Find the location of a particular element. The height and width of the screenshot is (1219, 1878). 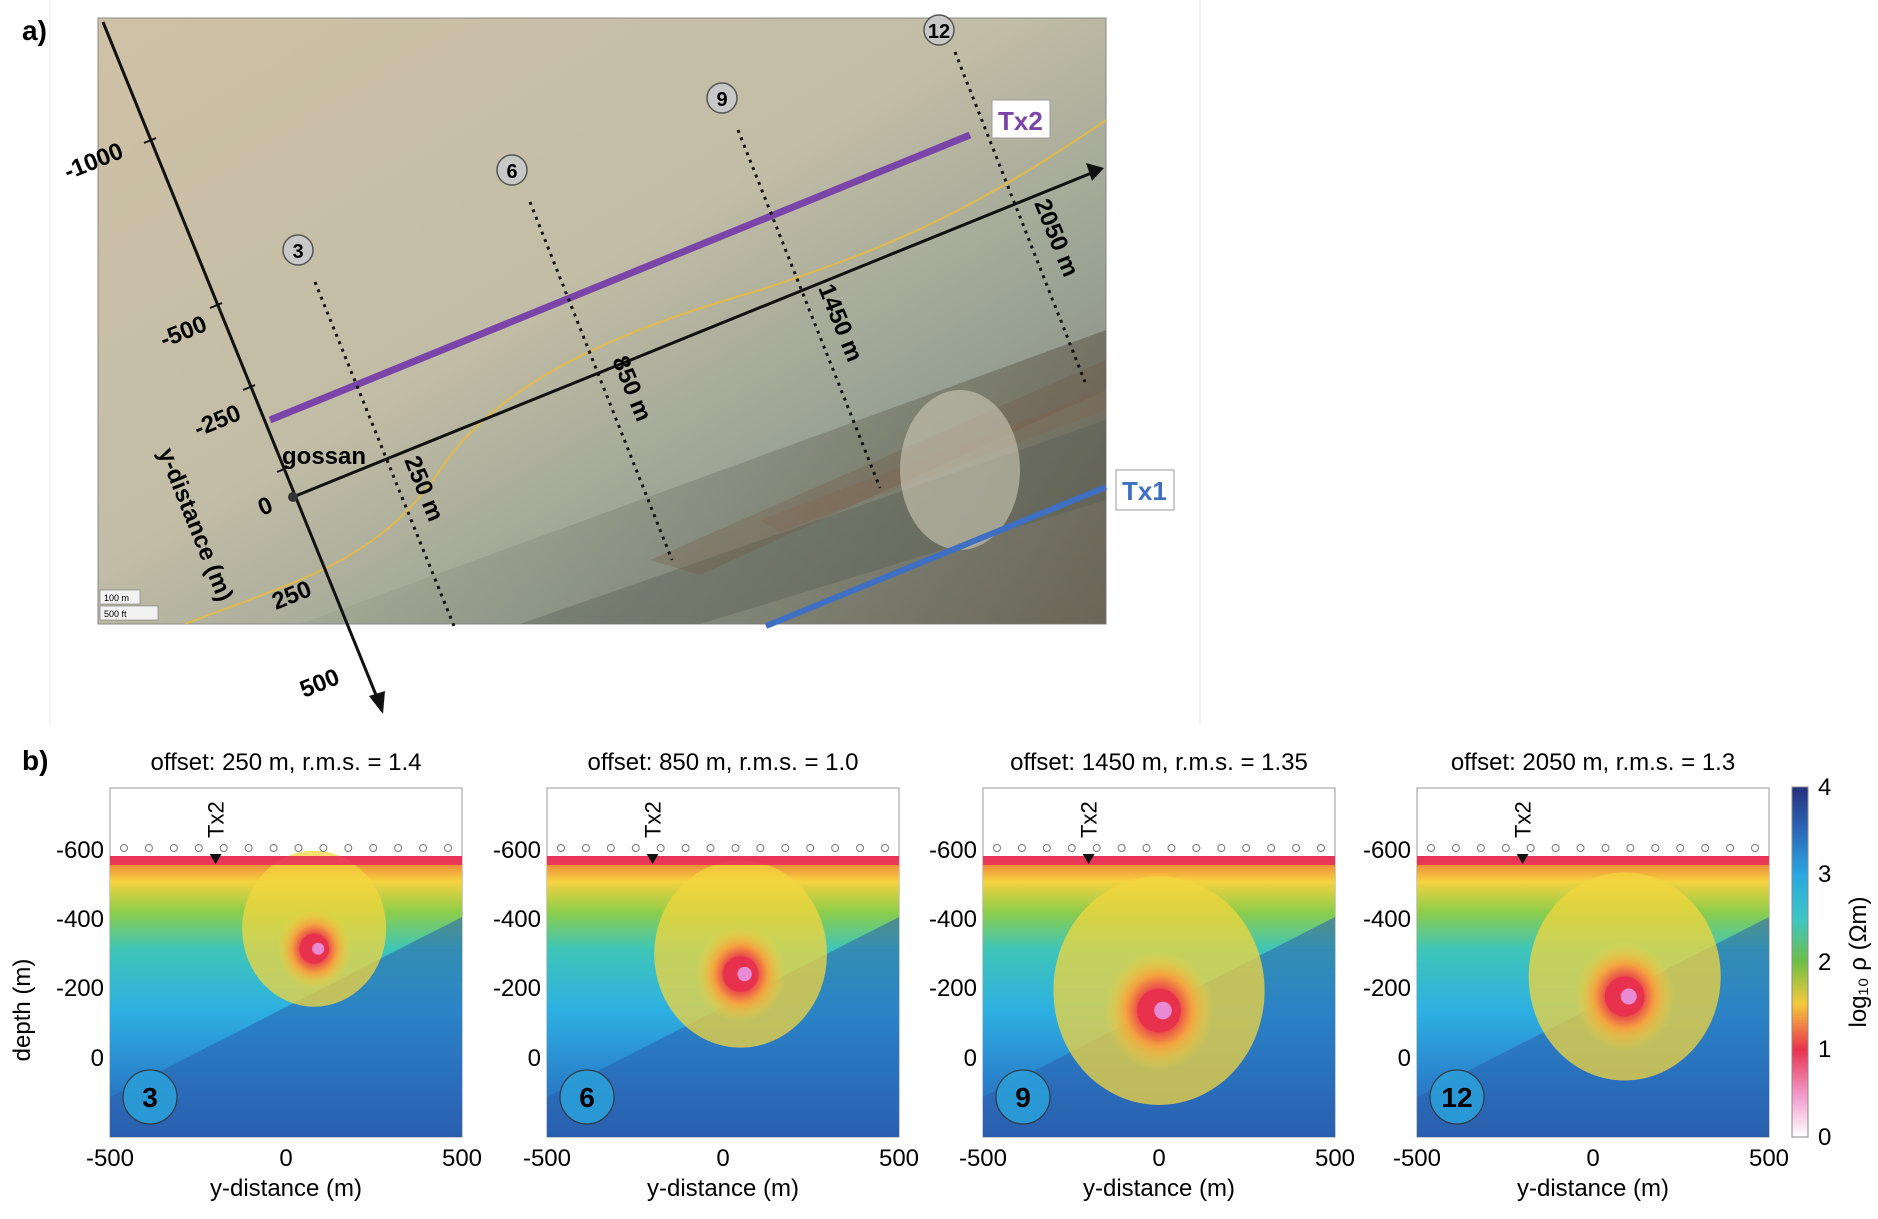

scale-bar-imperial-label: 500 ft is located at coordinates (115, 614).